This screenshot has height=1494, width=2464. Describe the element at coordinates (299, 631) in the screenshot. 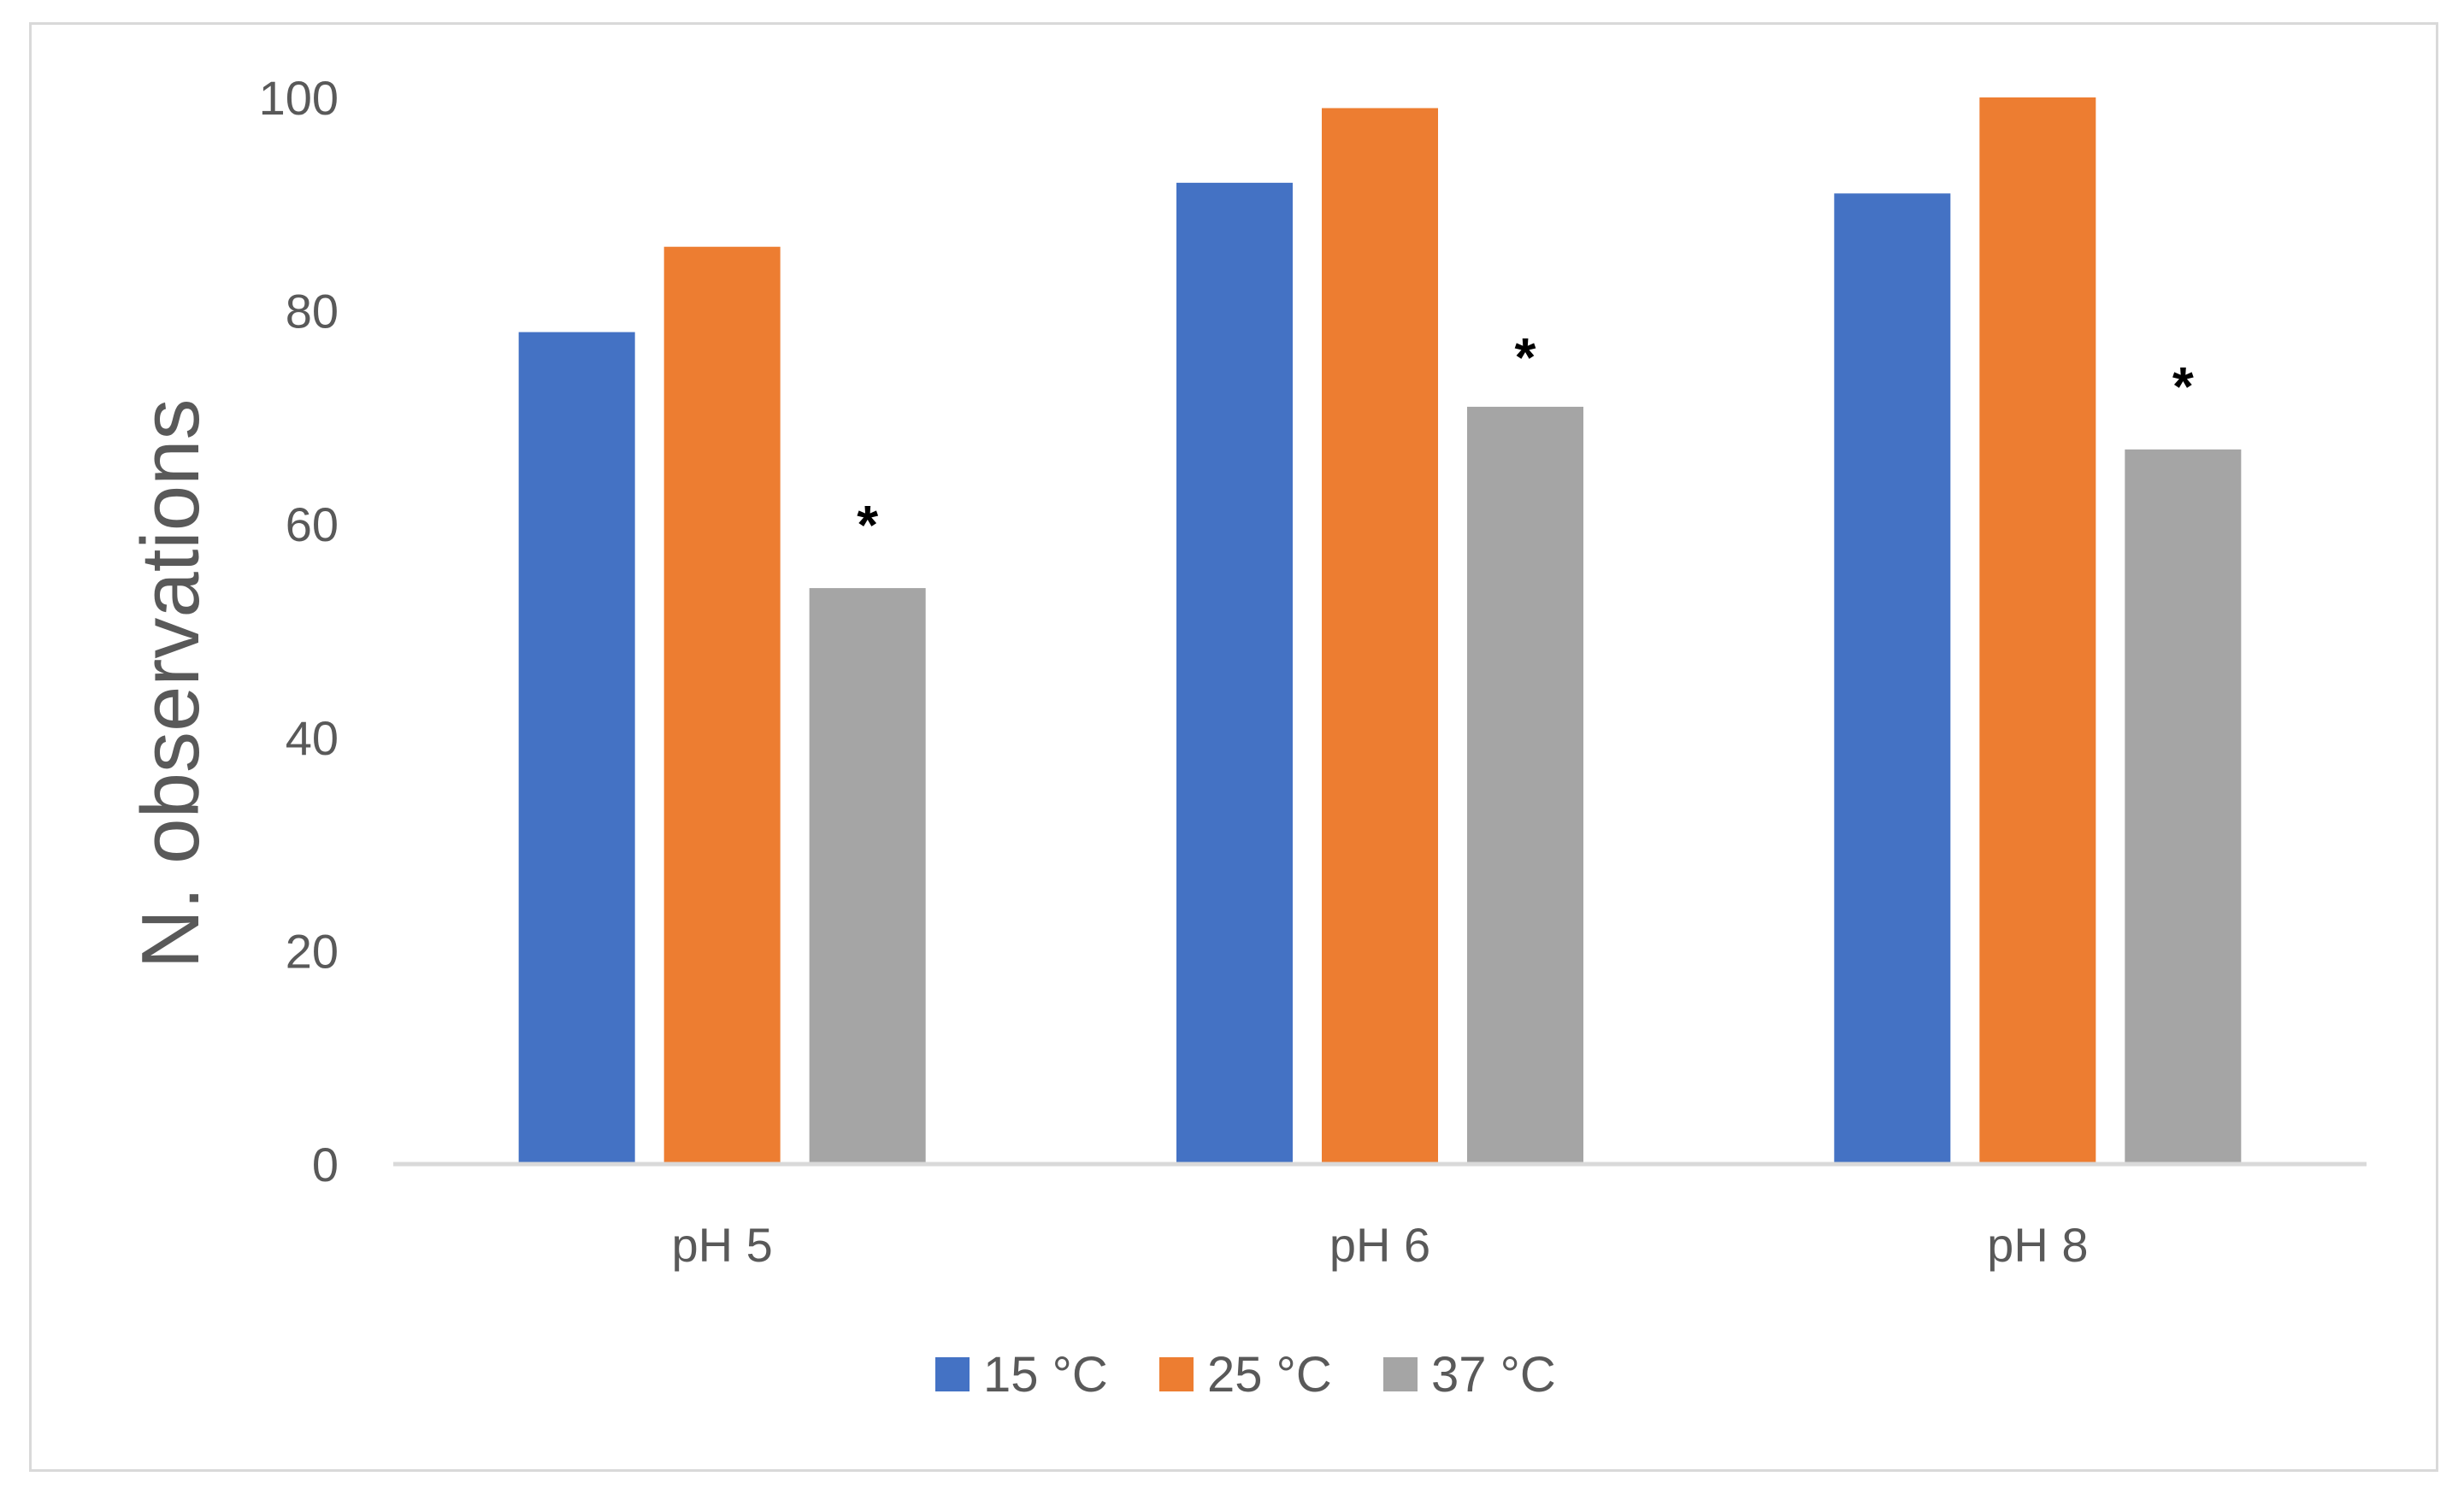

I see `y-axis-ticks: 0 20 40 60 80 100` at that location.